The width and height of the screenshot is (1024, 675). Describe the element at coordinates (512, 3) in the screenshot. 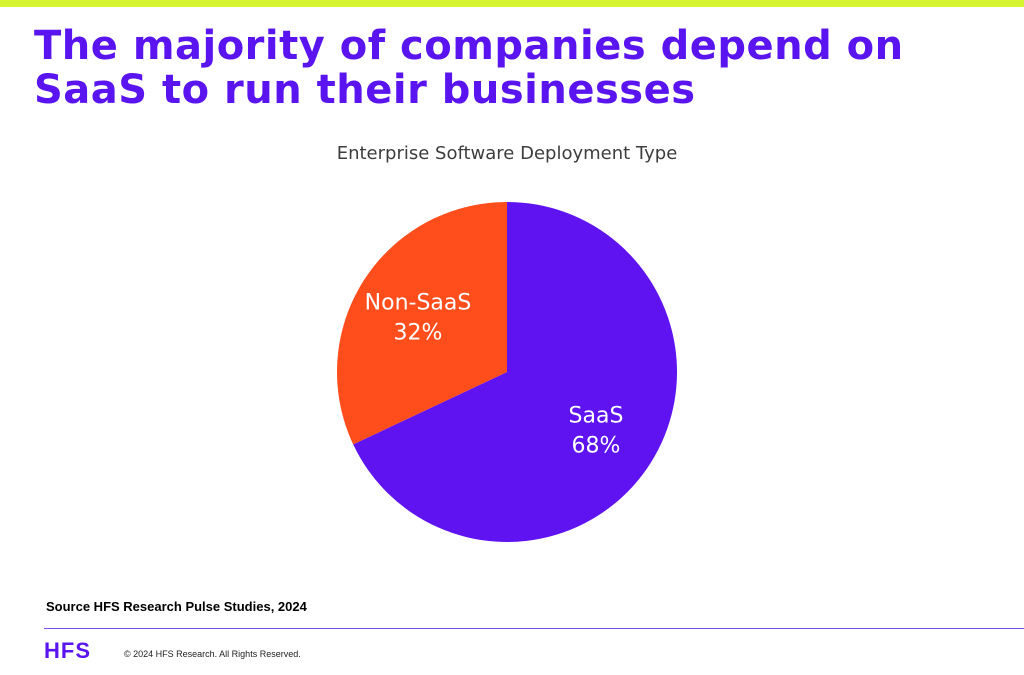

I see `accent-top-bar` at that location.